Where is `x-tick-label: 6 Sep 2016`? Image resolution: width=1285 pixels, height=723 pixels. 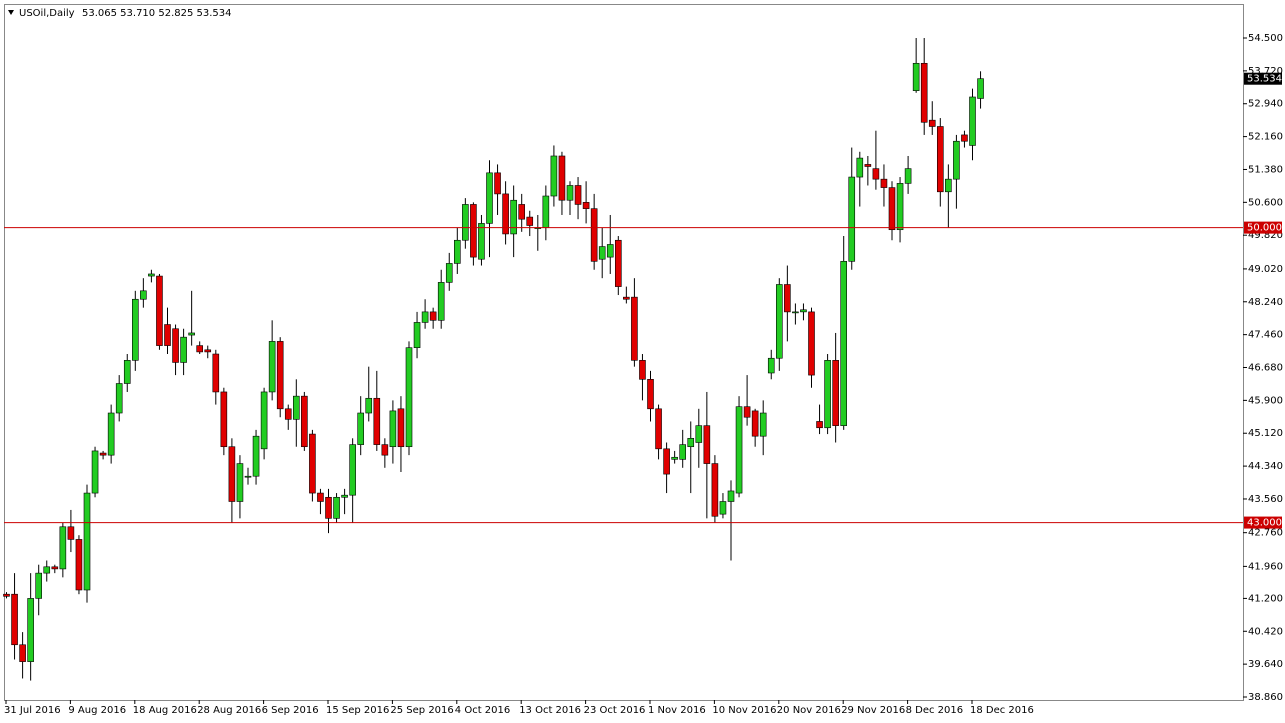 x-tick-label: 6 Sep 2016 is located at coordinates (290, 710).